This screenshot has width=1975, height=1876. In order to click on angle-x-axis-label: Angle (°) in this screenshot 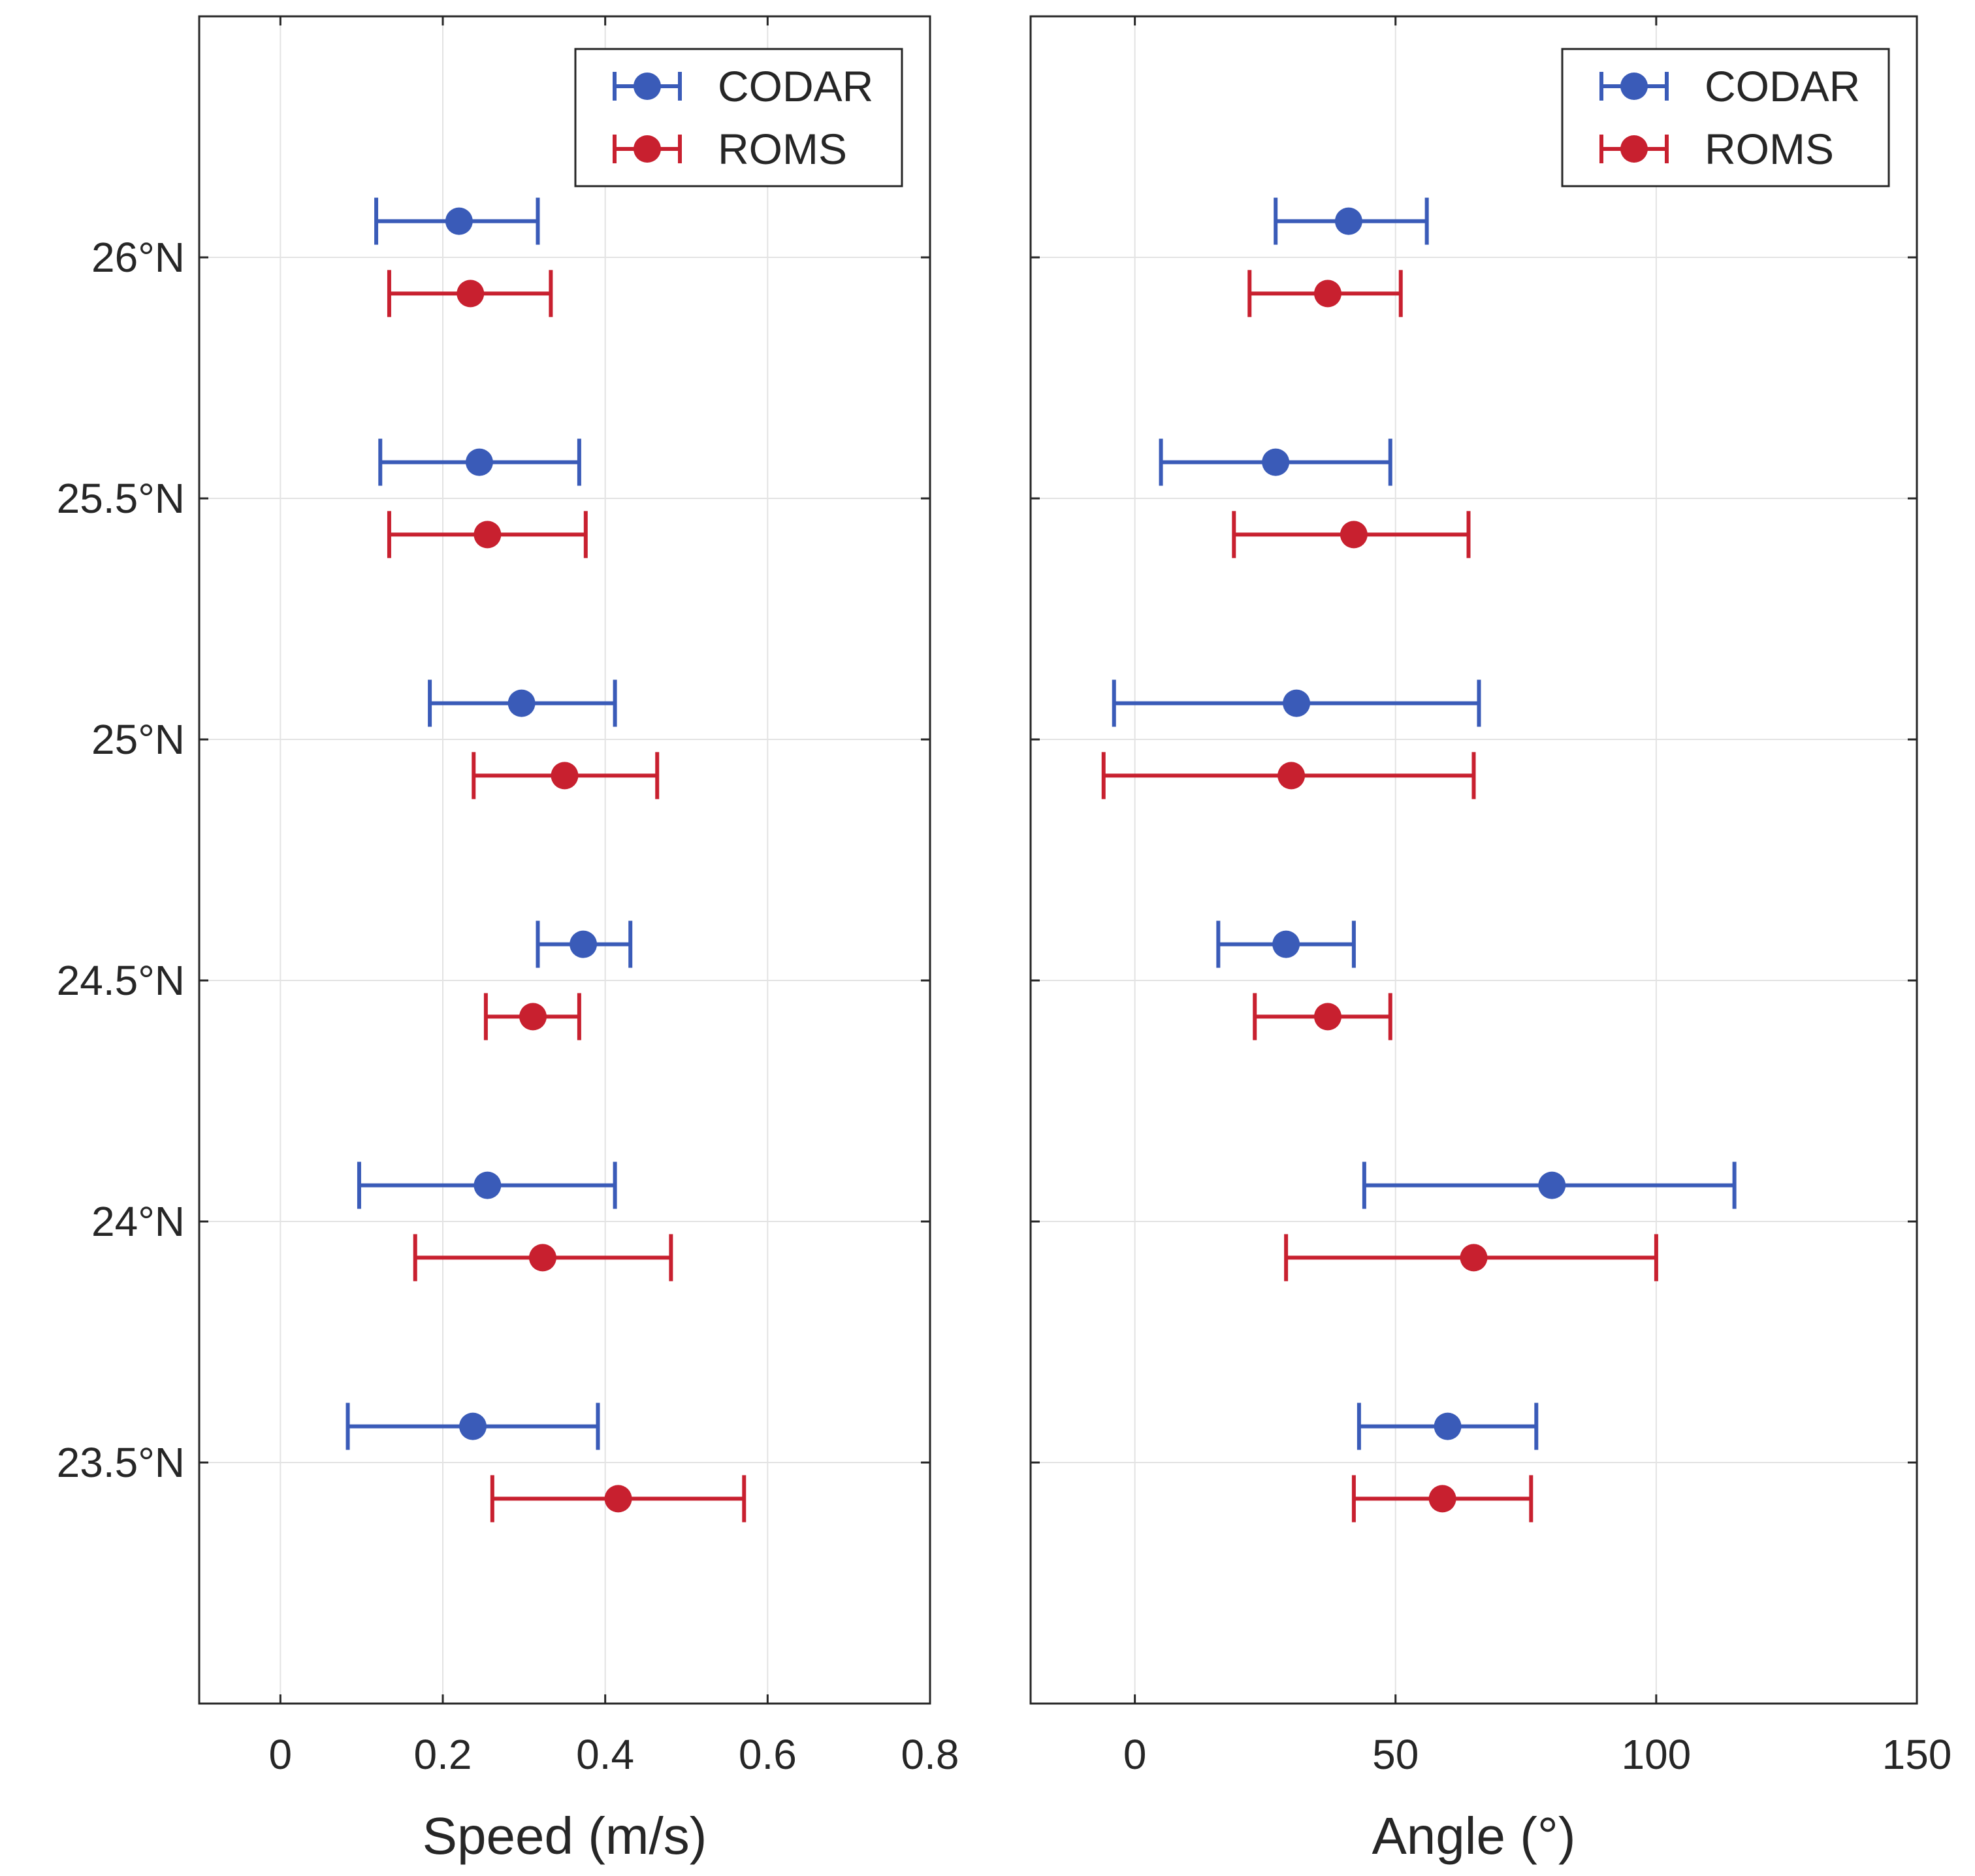, I will do `click(1473, 1836)`.